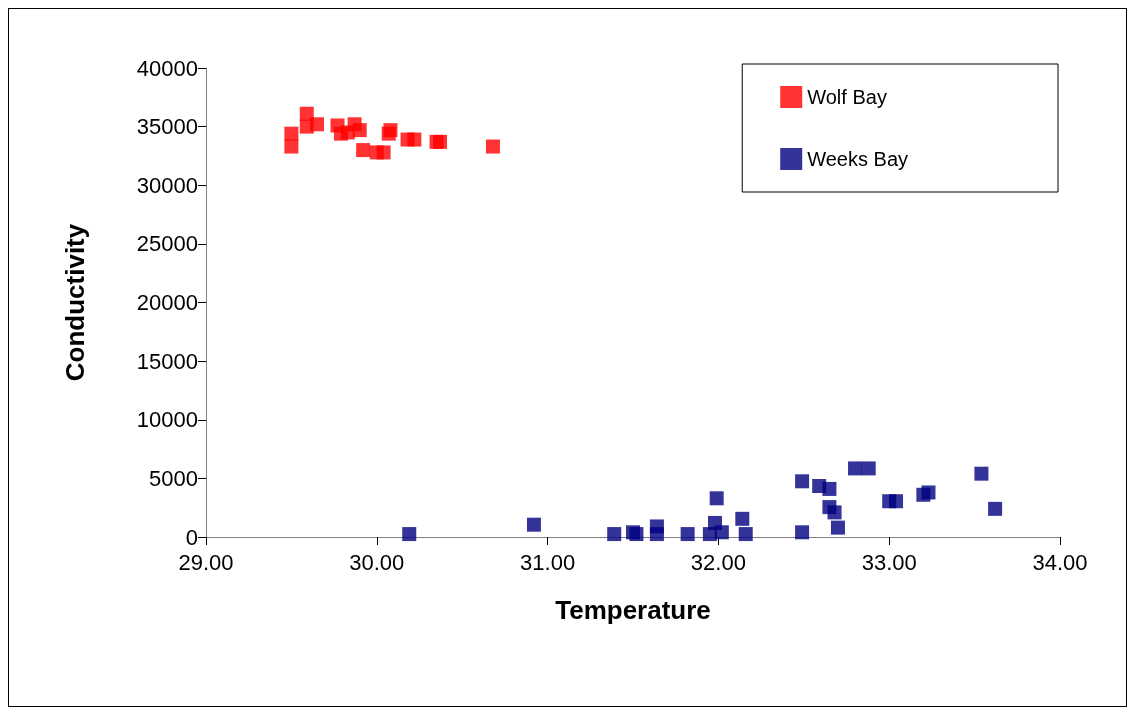  What do you see at coordinates (889, 562) in the screenshot?
I see `x-tick-label: 33.00` at bounding box center [889, 562].